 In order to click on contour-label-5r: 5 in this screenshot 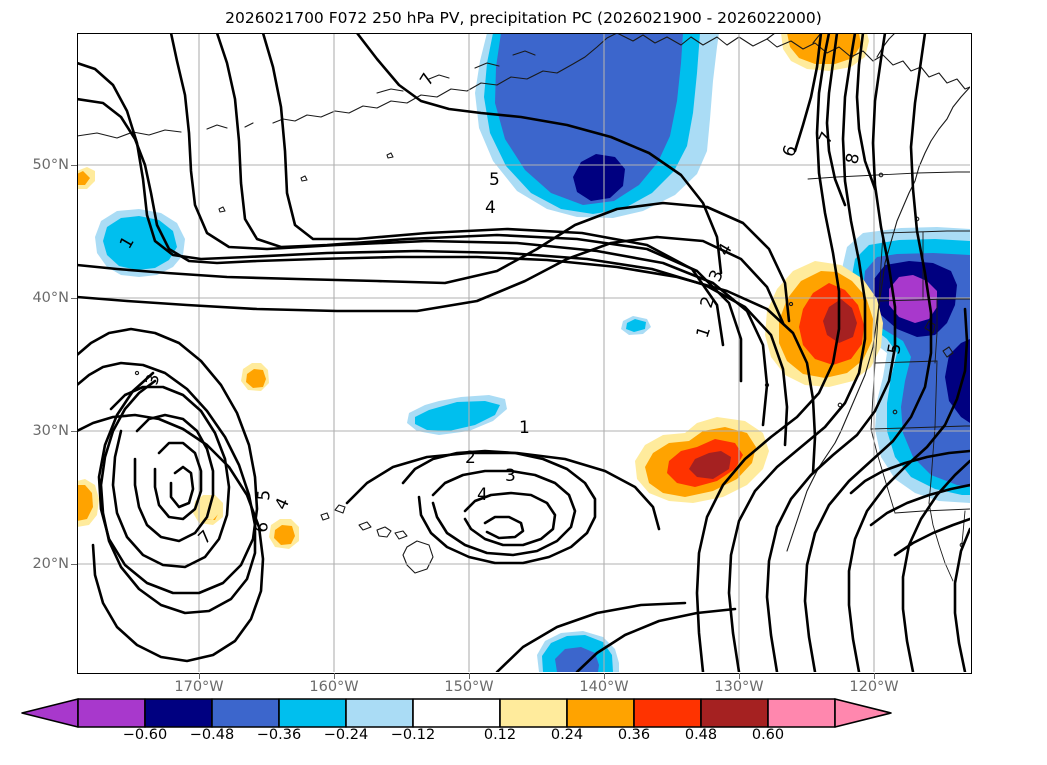, I will do `click(895, 349)`.